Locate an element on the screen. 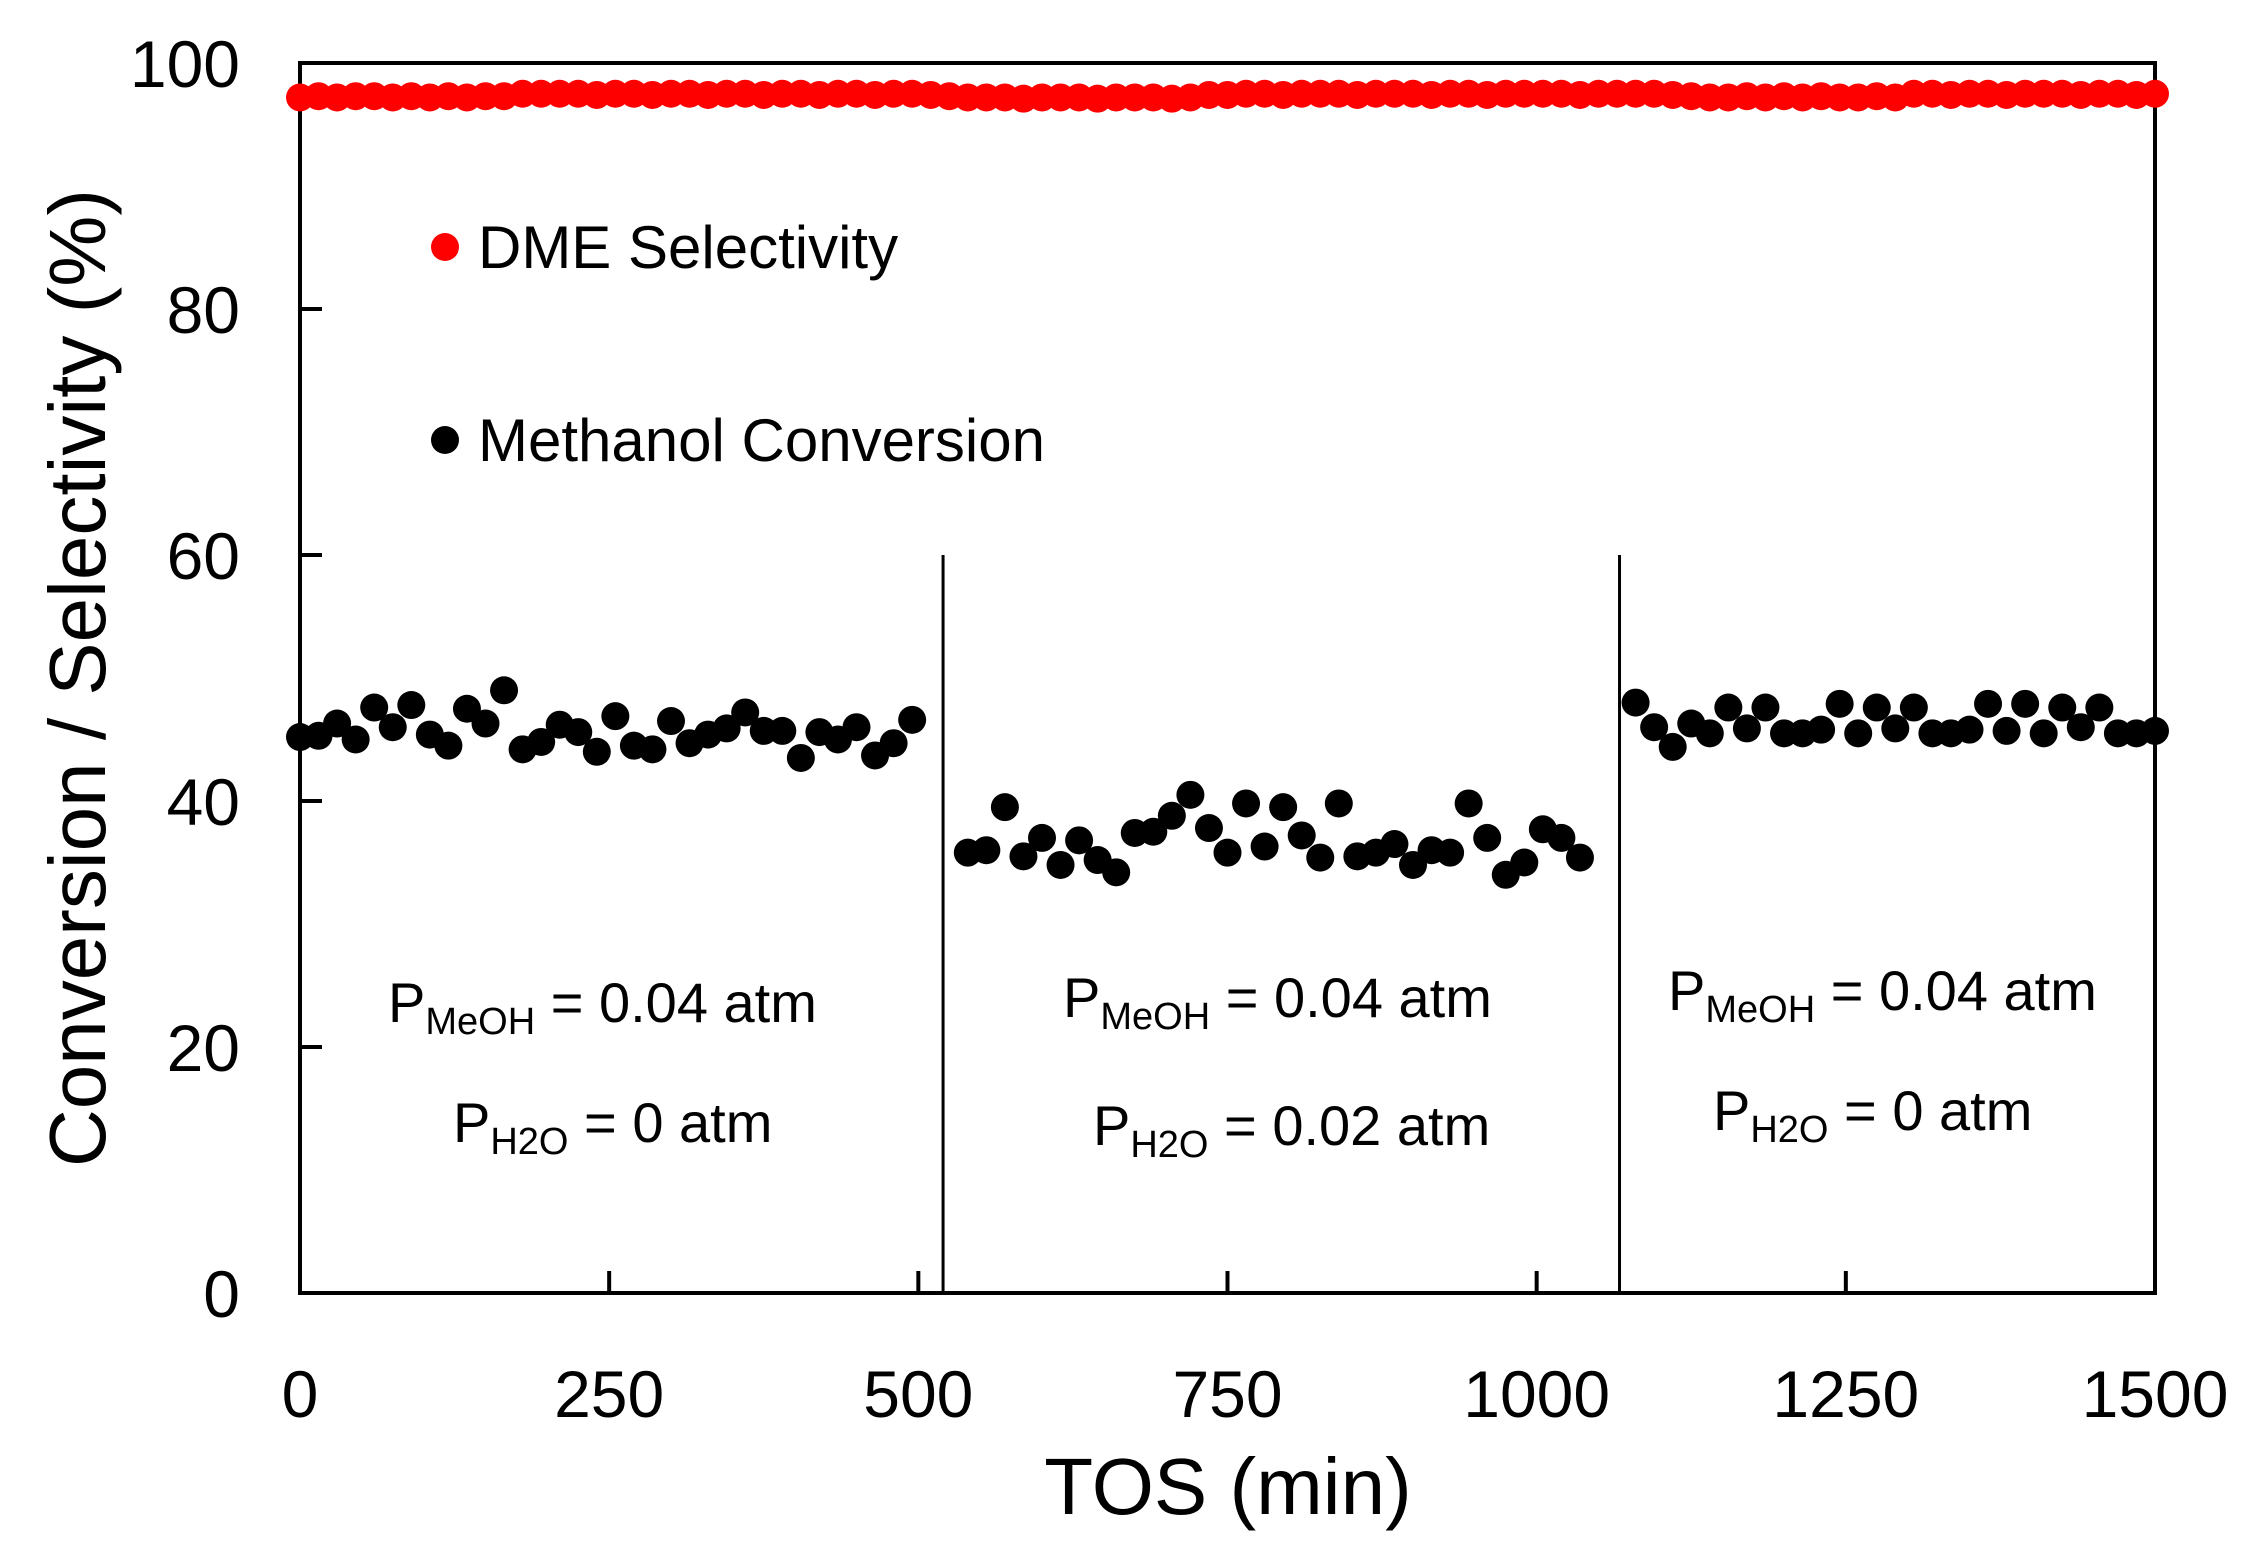  annotation-1-pmeoh-symbol: P is located at coordinates (406, 1002).